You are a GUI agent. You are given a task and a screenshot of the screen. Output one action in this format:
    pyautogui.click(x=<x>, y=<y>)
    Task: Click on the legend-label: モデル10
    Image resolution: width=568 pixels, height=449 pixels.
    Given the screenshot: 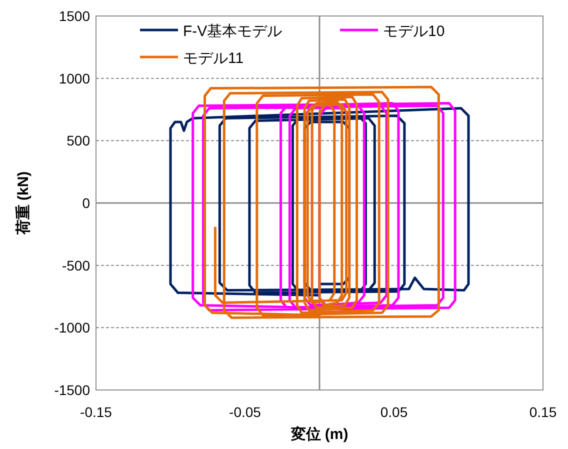 What is the action you would take?
    pyautogui.click(x=414, y=31)
    